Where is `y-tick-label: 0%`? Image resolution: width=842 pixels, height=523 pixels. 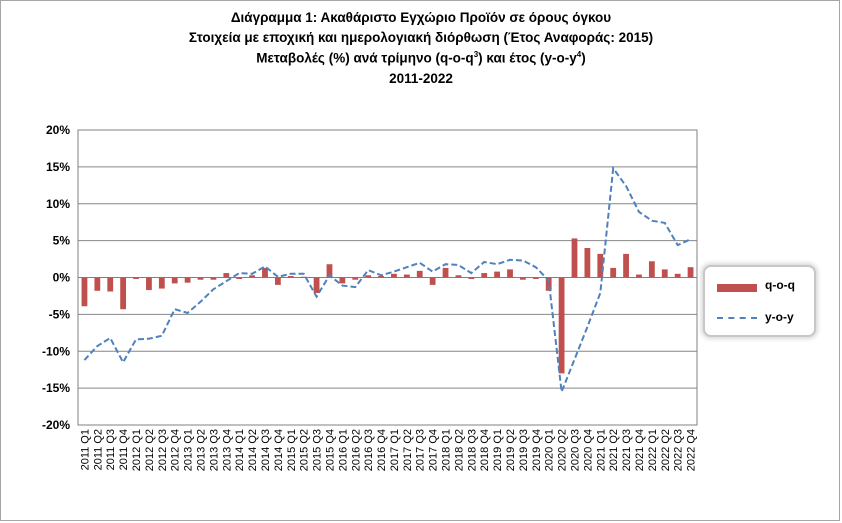
y-tick-label: 0% is located at coordinates (62, 278).